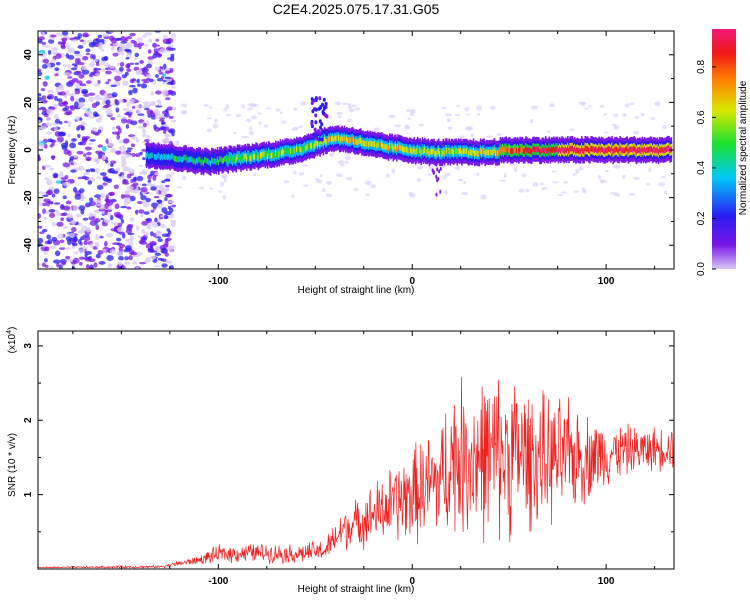  Describe the element at coordinates (28, 55) in the screenshot. I see `y-tick-label: 40` at that location.